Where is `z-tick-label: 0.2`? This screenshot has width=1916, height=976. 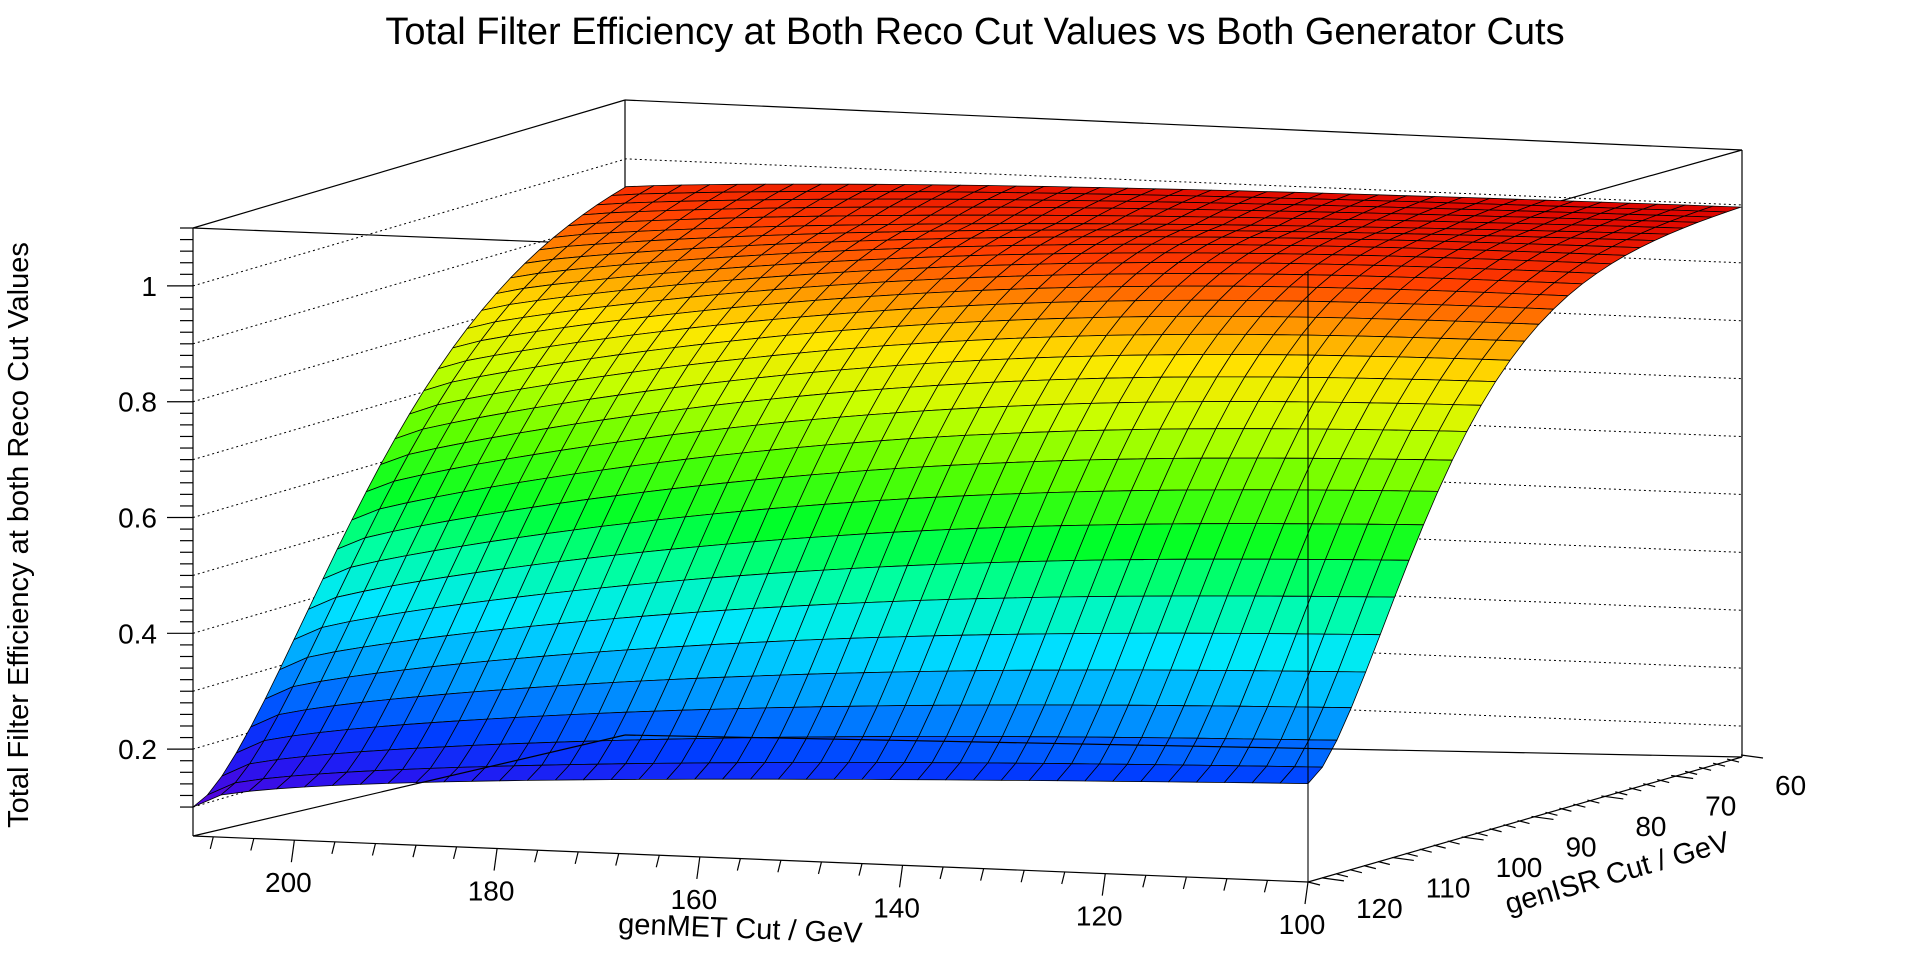 z-tick-label: 0.2 is located at coordinates (137, 749).